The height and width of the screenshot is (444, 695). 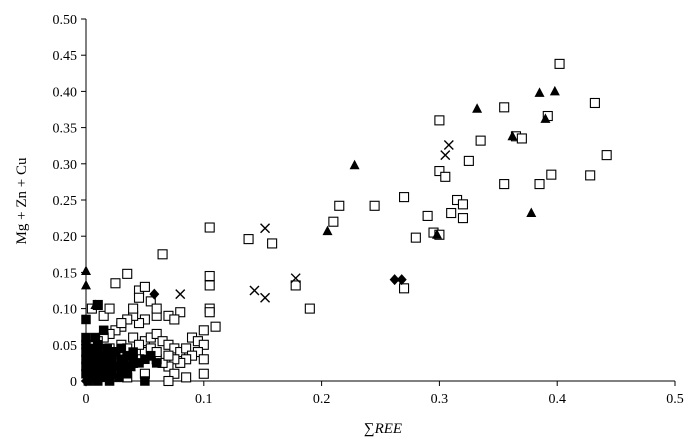 What do you see at coordinates (65, 201) in the screenshot?
I see `y-tick-label: 0.25` at bounding box center [65, 201].